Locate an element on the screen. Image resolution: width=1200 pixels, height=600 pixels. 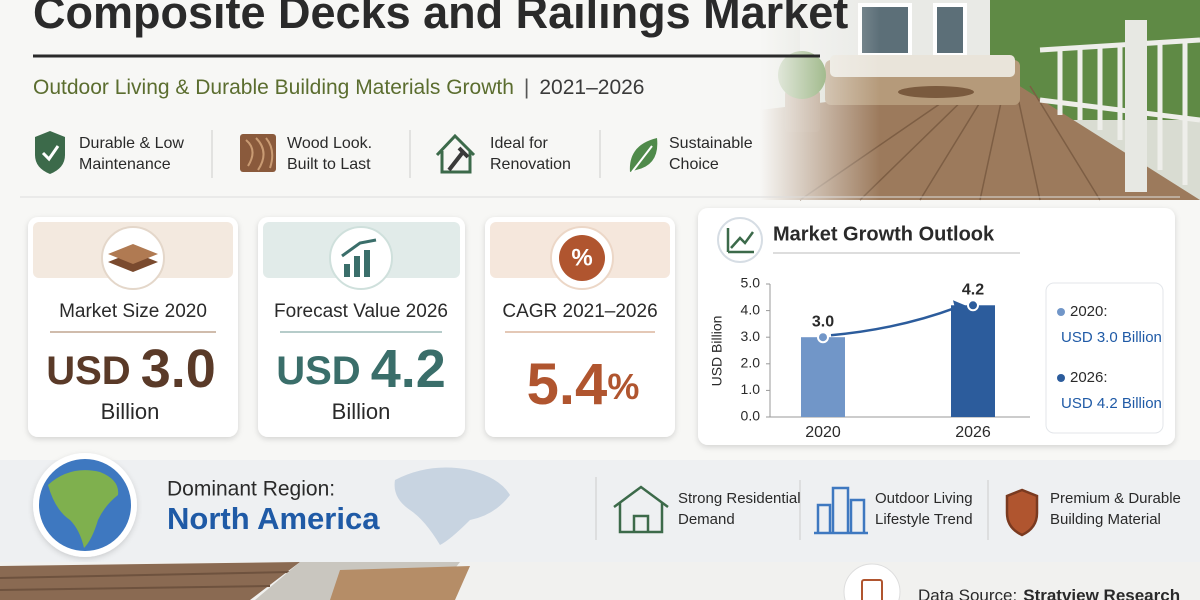
footer-source: Stratview Research is located at coordinates (1101, 593).